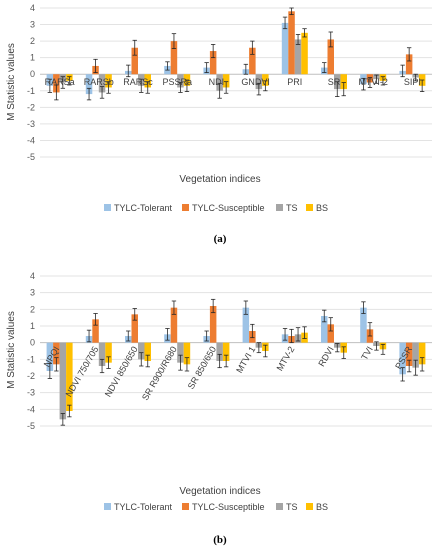 The height and width of the screenshot is (550, 442). What do you see at coordinates (11, 350) in the screenshot?
I see `chart-b-ylabel: M Statistic values` at bounding box center [11, 350].